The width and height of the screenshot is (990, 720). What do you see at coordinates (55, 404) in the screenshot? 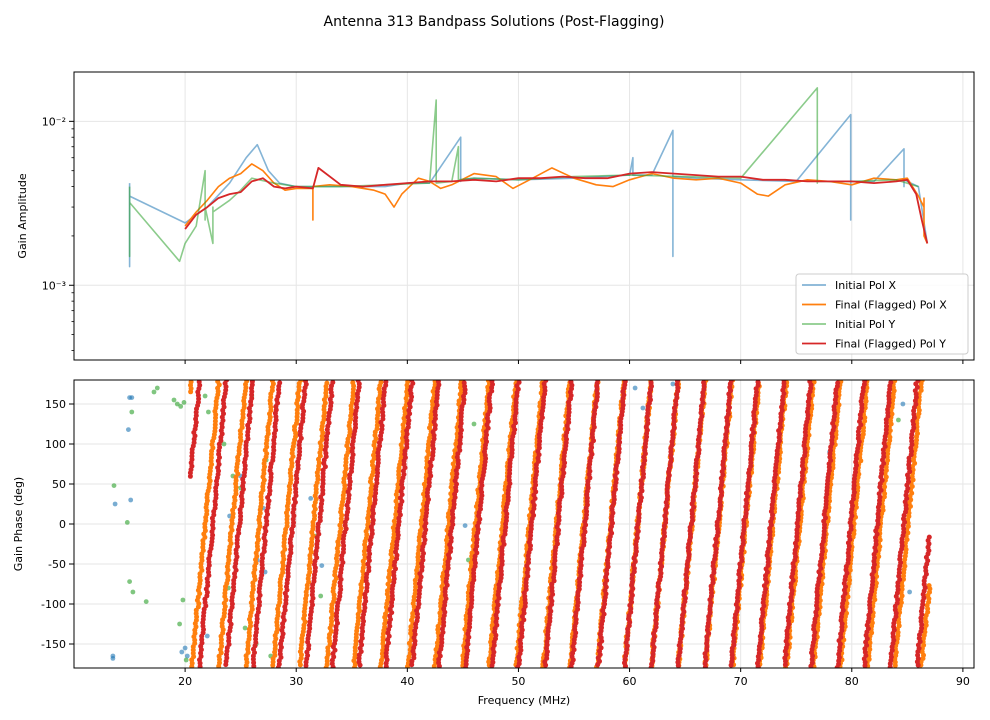
I see `phase-y-tick-label: 150` at bounding box center [55, 404].